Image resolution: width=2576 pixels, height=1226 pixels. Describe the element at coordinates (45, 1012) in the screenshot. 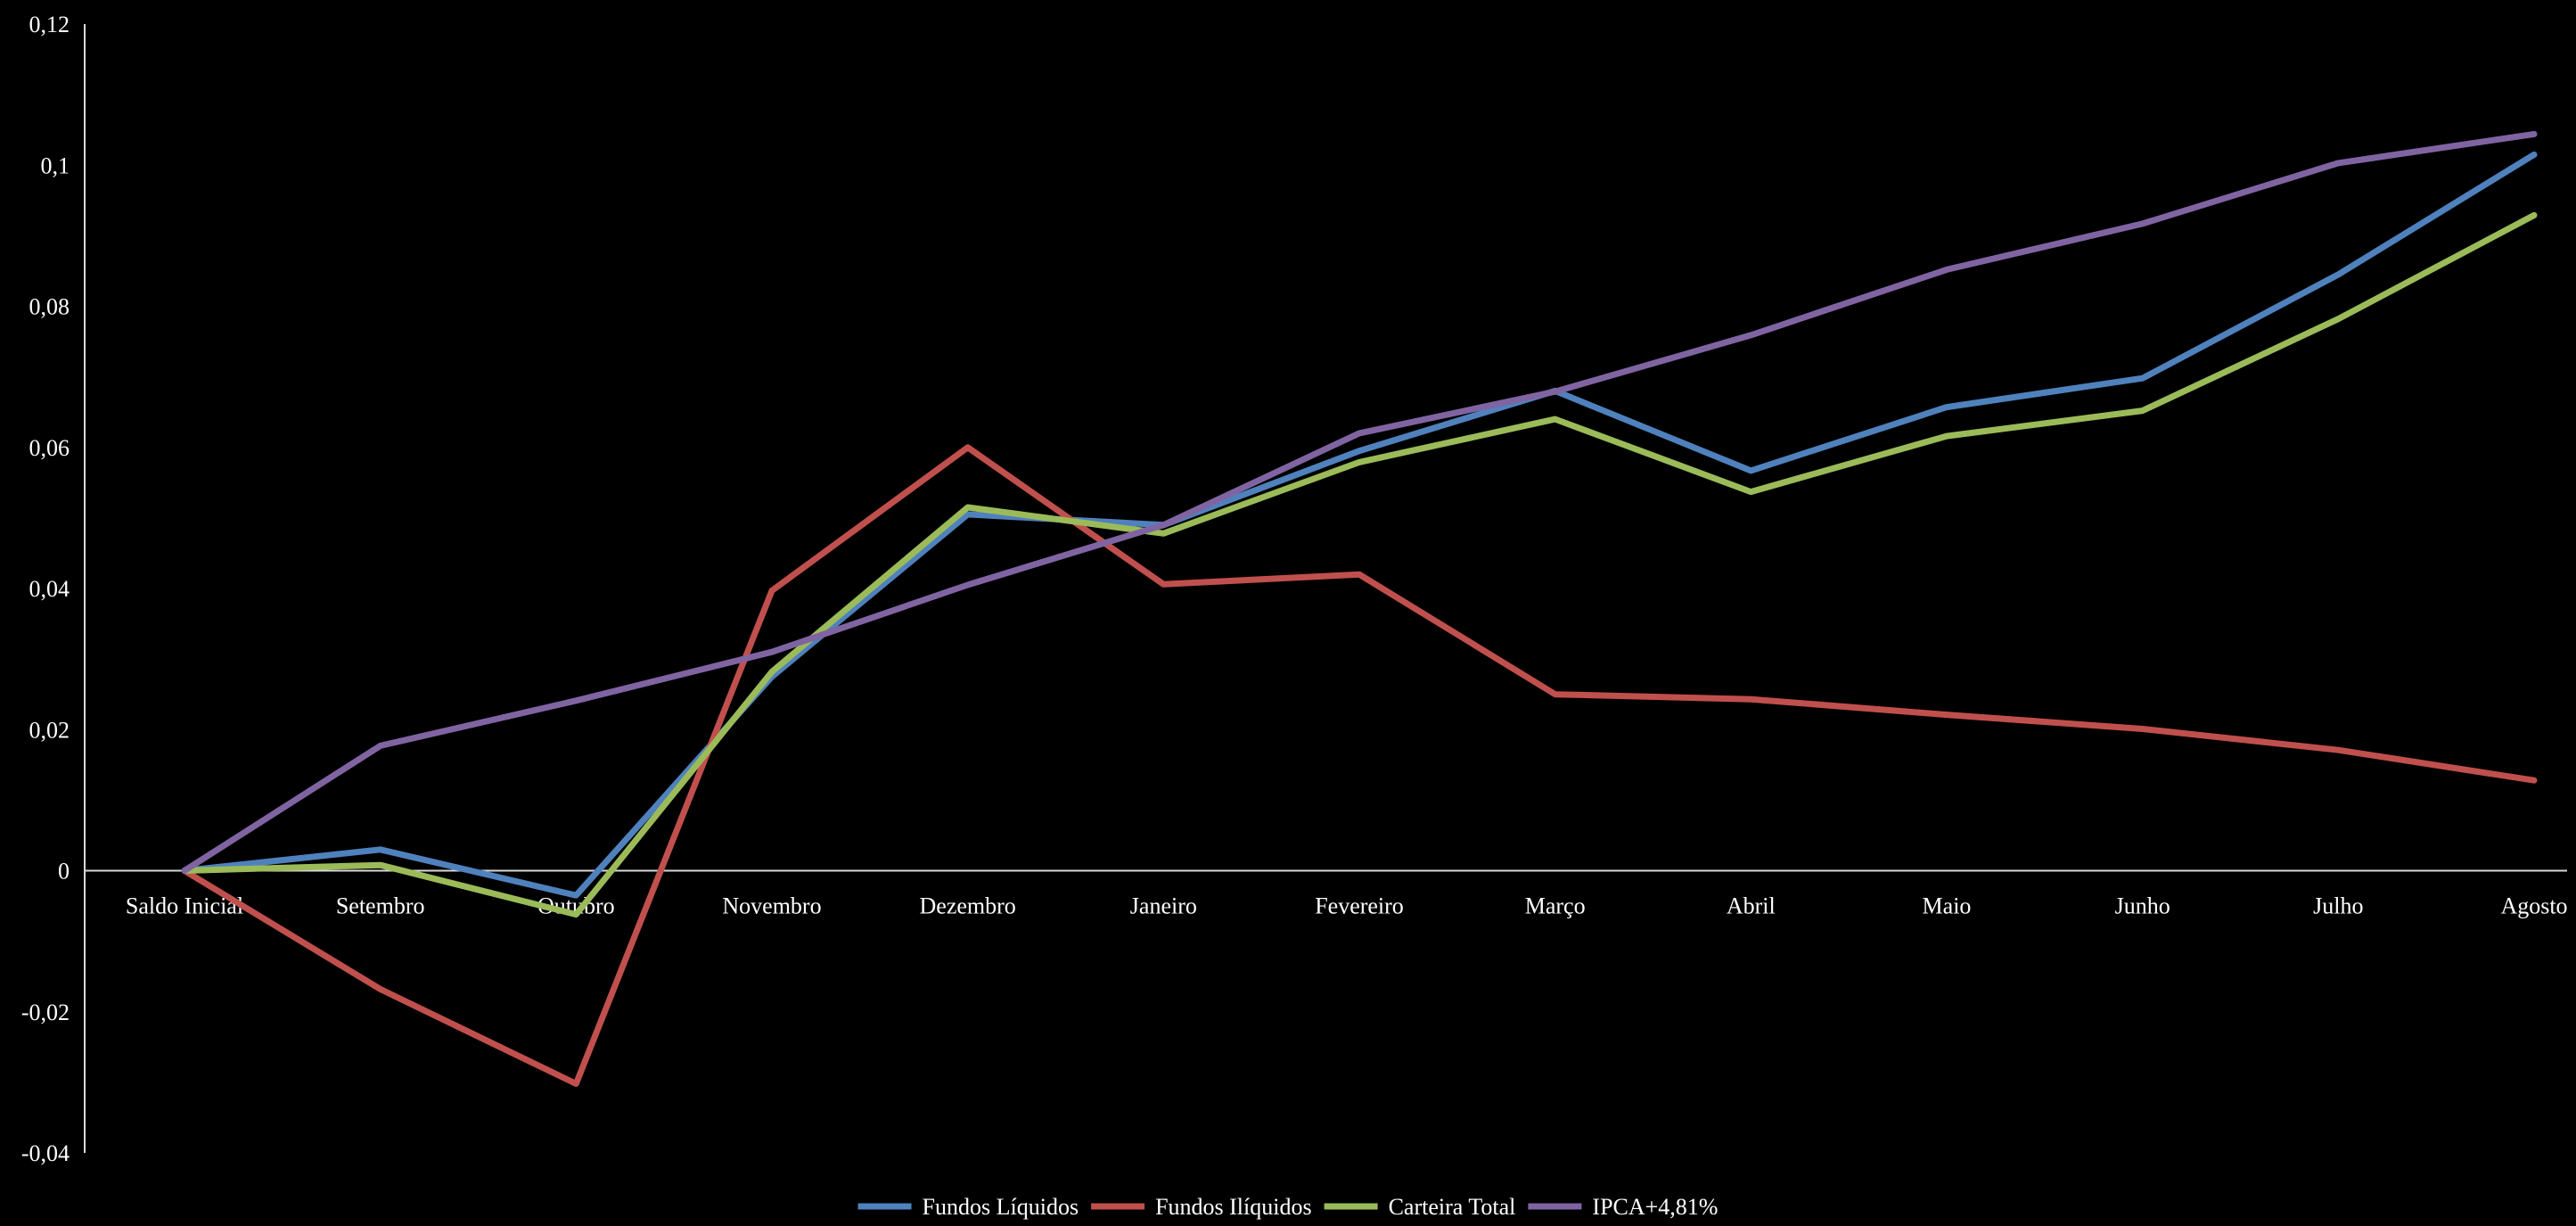

I see `y-tick-label: -0,02` at that location.